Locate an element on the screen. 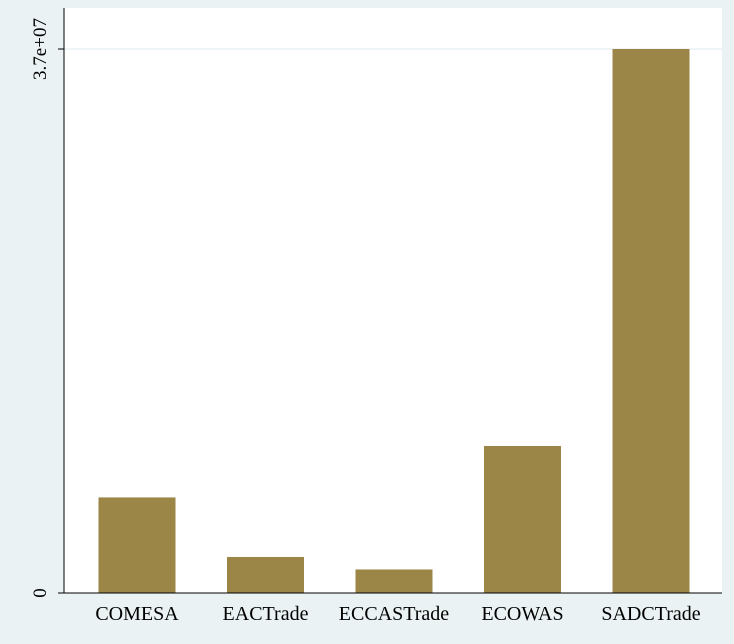 The height and width of the screenshot is (644, 734). y-tick-label: 3.7e+07 is located at coordinates (40, 49).